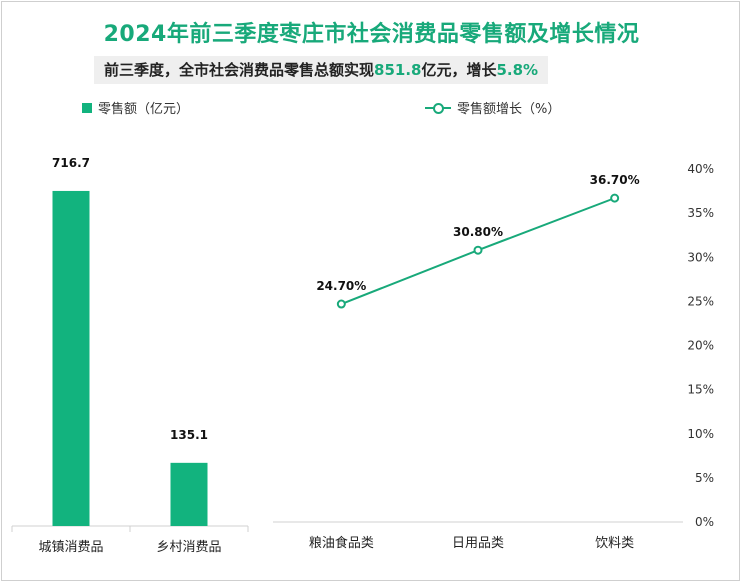 This screenshot has height=584, width=743. What do you see at coordinates (87, 107) in the screenshot?
I see `legend-bar-swatch` at bounding box center [87, 107].